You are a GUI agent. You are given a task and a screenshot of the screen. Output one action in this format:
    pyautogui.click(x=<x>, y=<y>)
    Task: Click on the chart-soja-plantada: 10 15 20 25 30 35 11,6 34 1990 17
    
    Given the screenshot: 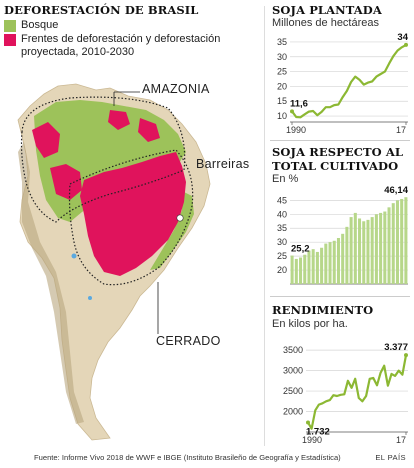 What is the action you would take?
    pyautogui.click(x=343, y=83)
    